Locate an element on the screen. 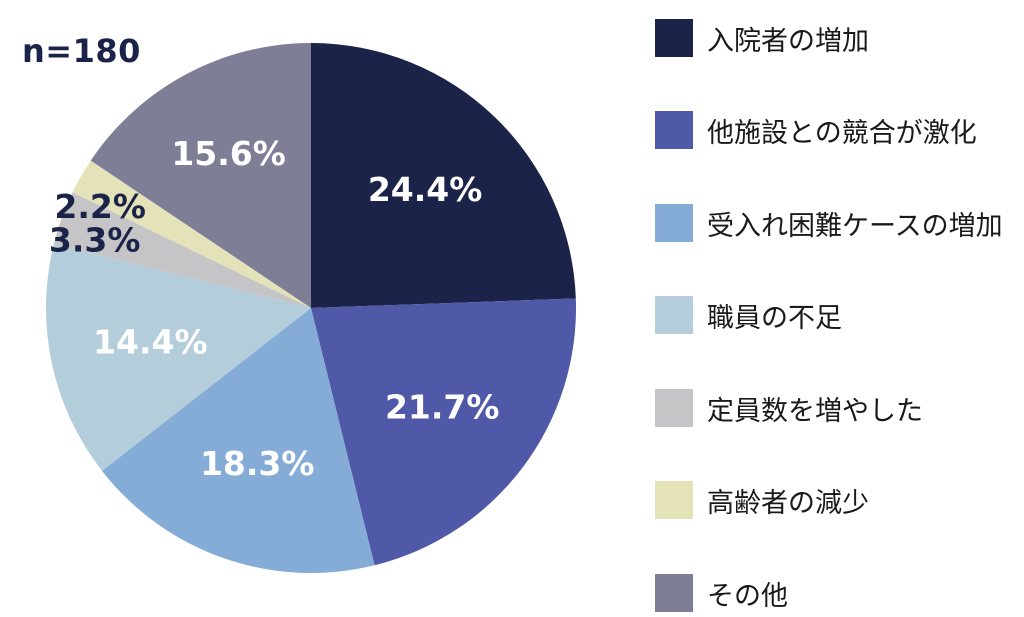 Image resolution: width=1024 pixels, height=617 pixels. legend-label: 職員の不足 is located at coordinates (774, 318).